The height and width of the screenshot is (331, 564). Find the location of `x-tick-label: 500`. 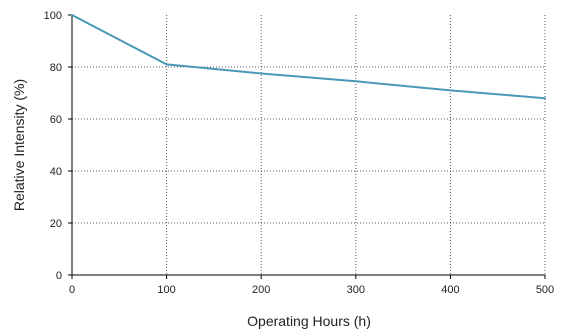

x-tick-label: 500 is located at coordinates (545, 290).